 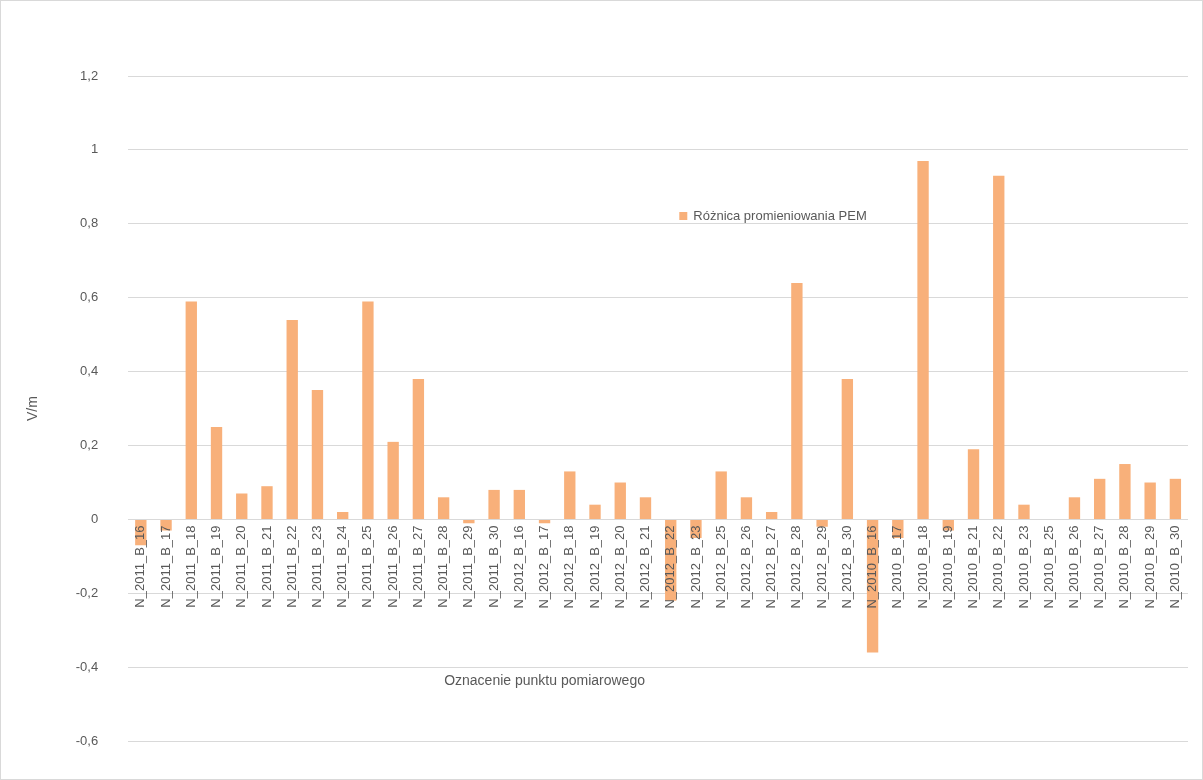 I want to click on x-tick-label: N_2011_B_21, so click(x=266, y=566).